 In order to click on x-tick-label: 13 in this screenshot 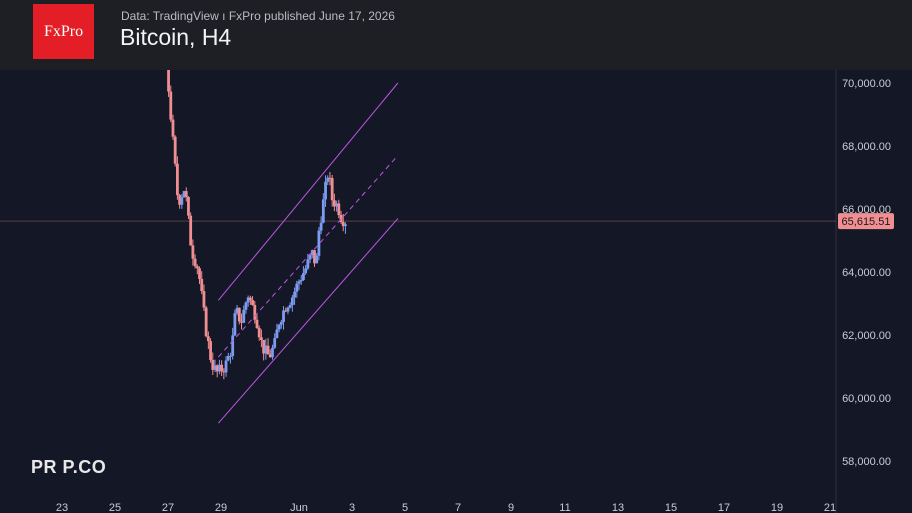, I will do `click(618, 507)`.